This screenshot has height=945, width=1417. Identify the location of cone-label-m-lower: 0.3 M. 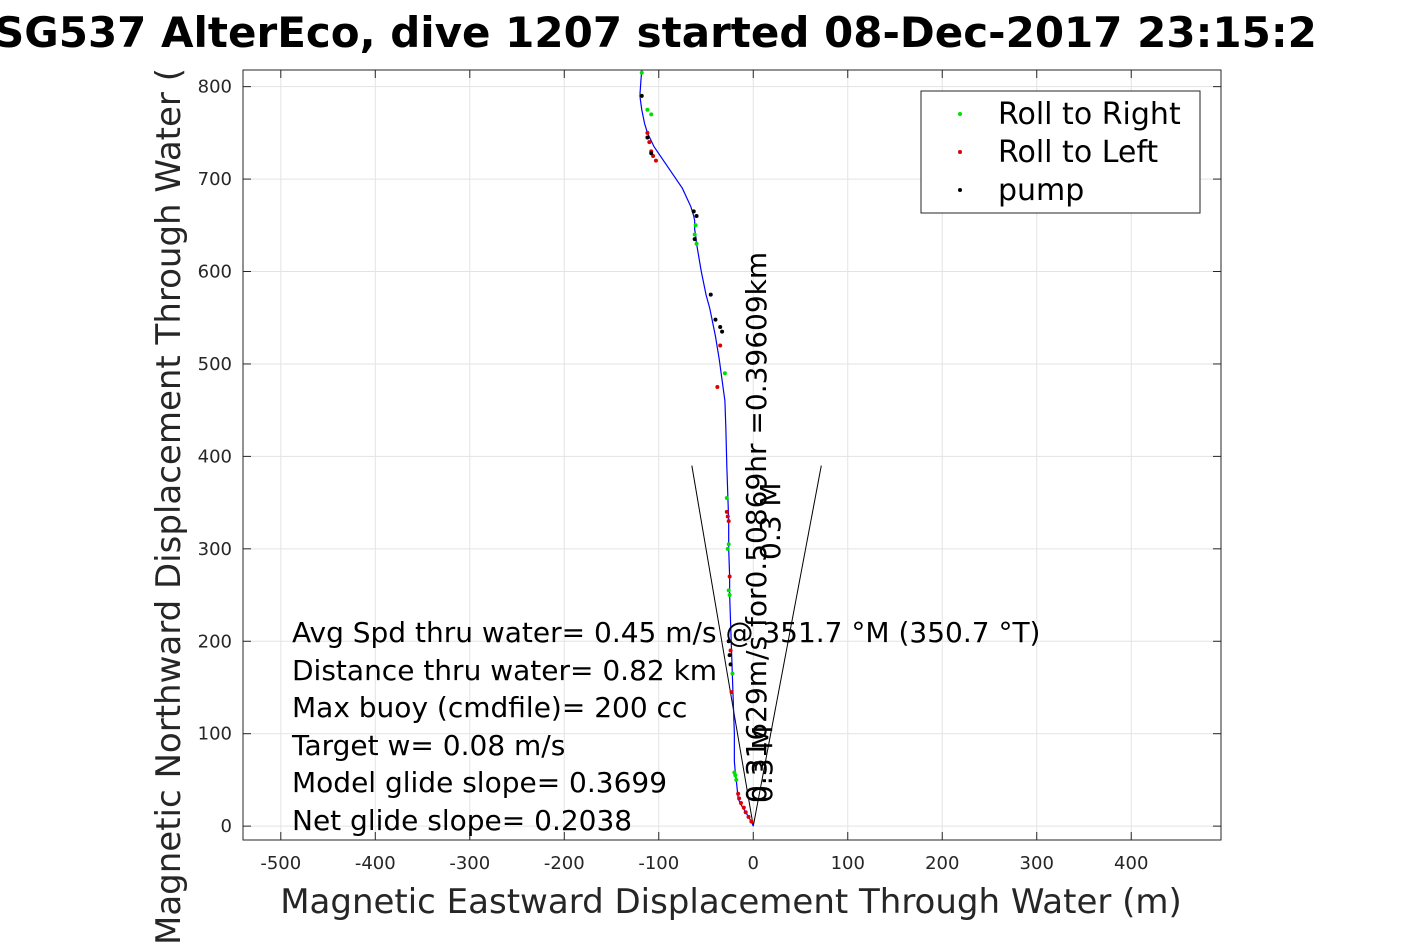
(762, 764).